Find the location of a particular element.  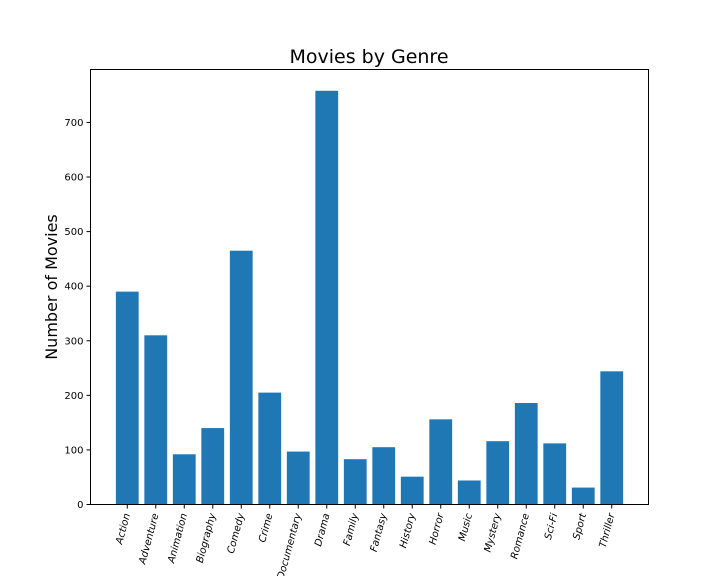

y-tick-label: 400 is located at coordinates (73, 287).